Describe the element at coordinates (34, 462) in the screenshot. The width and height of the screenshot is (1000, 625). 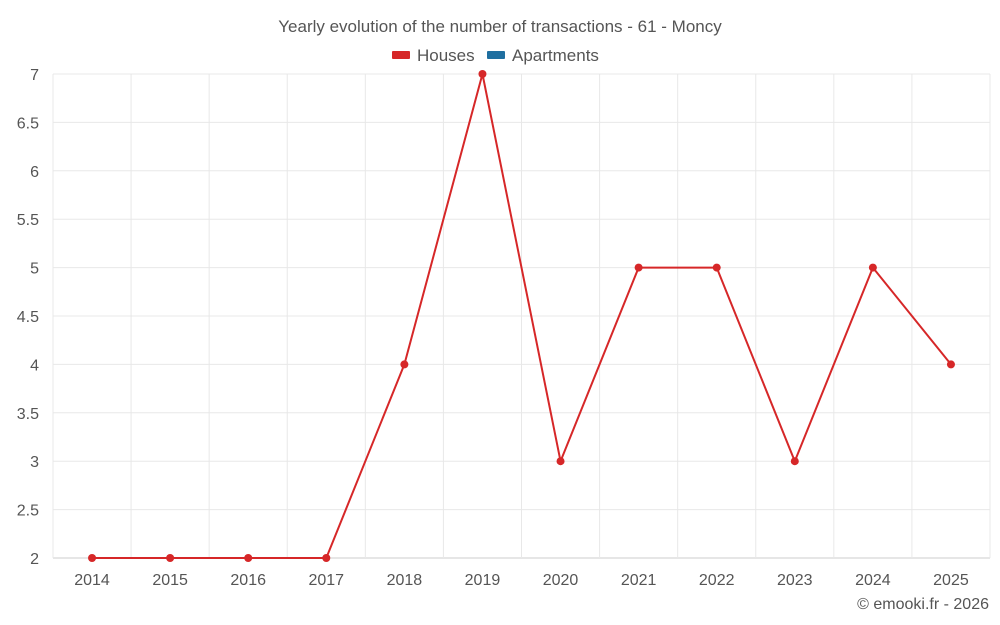
I see `y-tick-label: 3` at that location.